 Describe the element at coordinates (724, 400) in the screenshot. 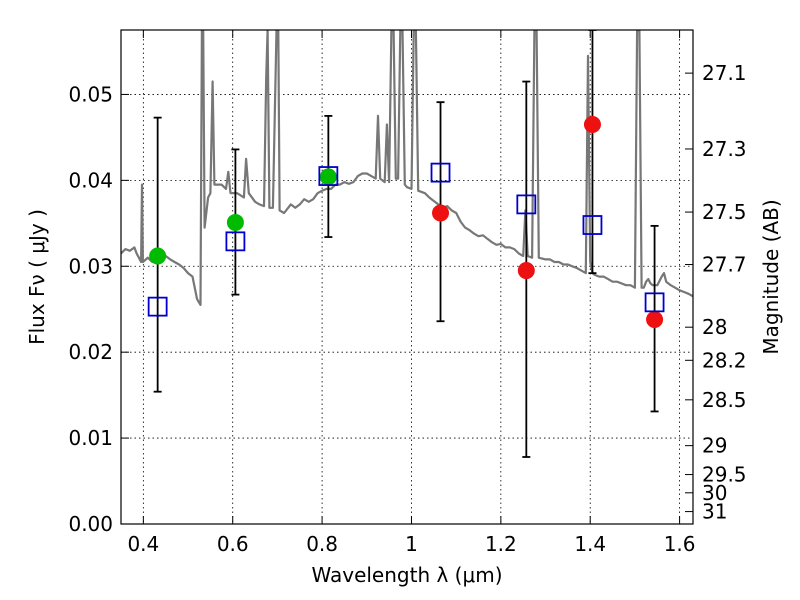

I see `right-tick-label: 28.5` at that location.